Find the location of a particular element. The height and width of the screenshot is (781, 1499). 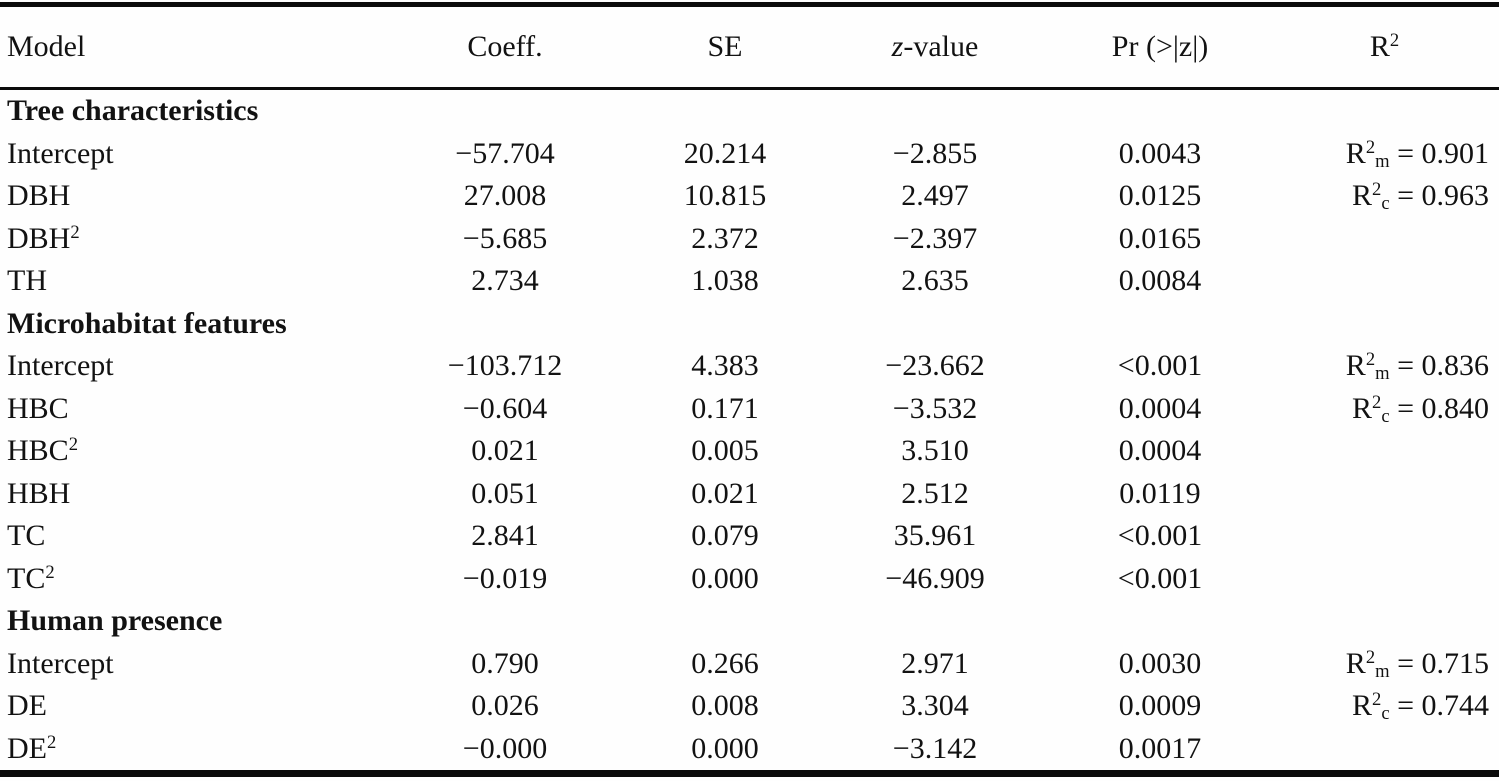

table-row: DE2 −0.000 0.000 −3.142 0.0017 is located at coordinates (749, 751).